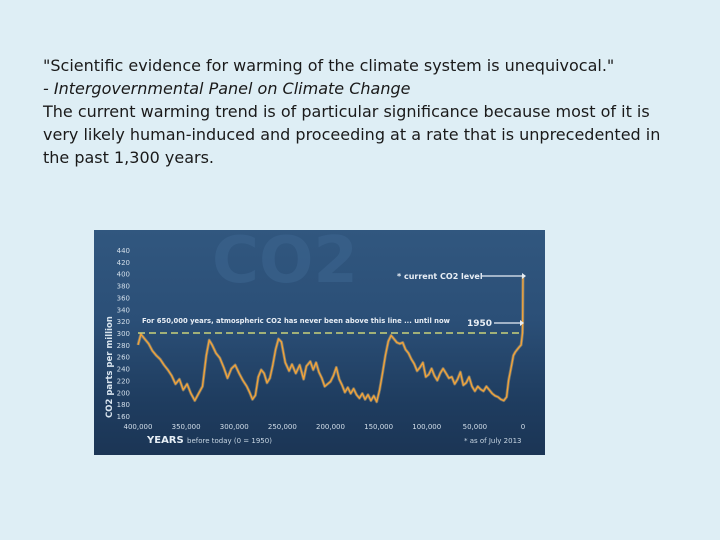 Image resolution: width=720 pixels, height=540 pixels. I want to click on x-axis-label: YEARS, so click(165, 440).